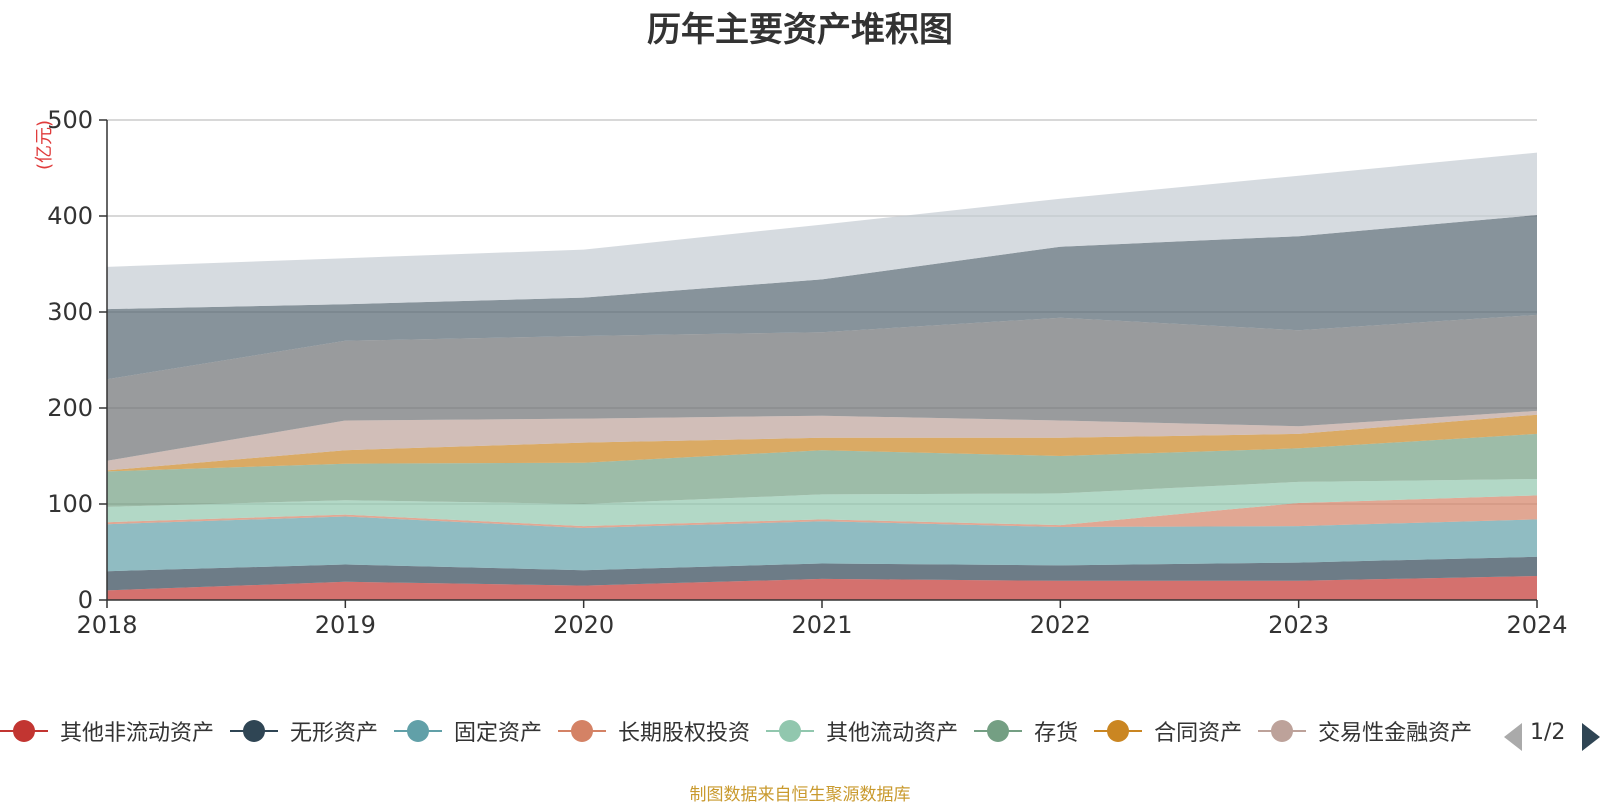  What do you see at coordinates (1513, 737) in the screenshot?
I see `legend-prev-page-icon` at bounding box center [1513, 737].